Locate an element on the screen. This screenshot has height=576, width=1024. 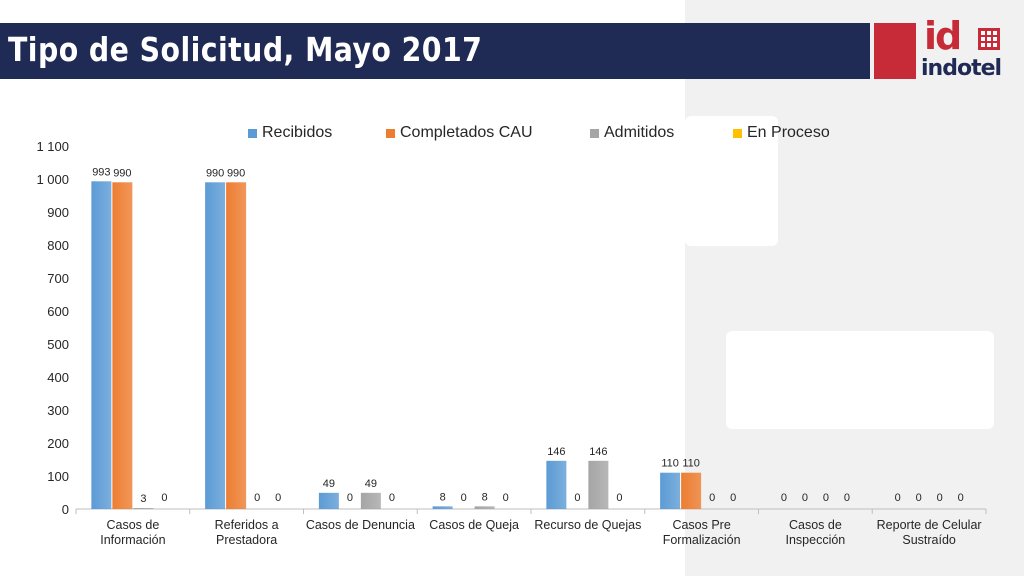
legend-item-recibidos: Recibidos is located at coordinates (290, 133).